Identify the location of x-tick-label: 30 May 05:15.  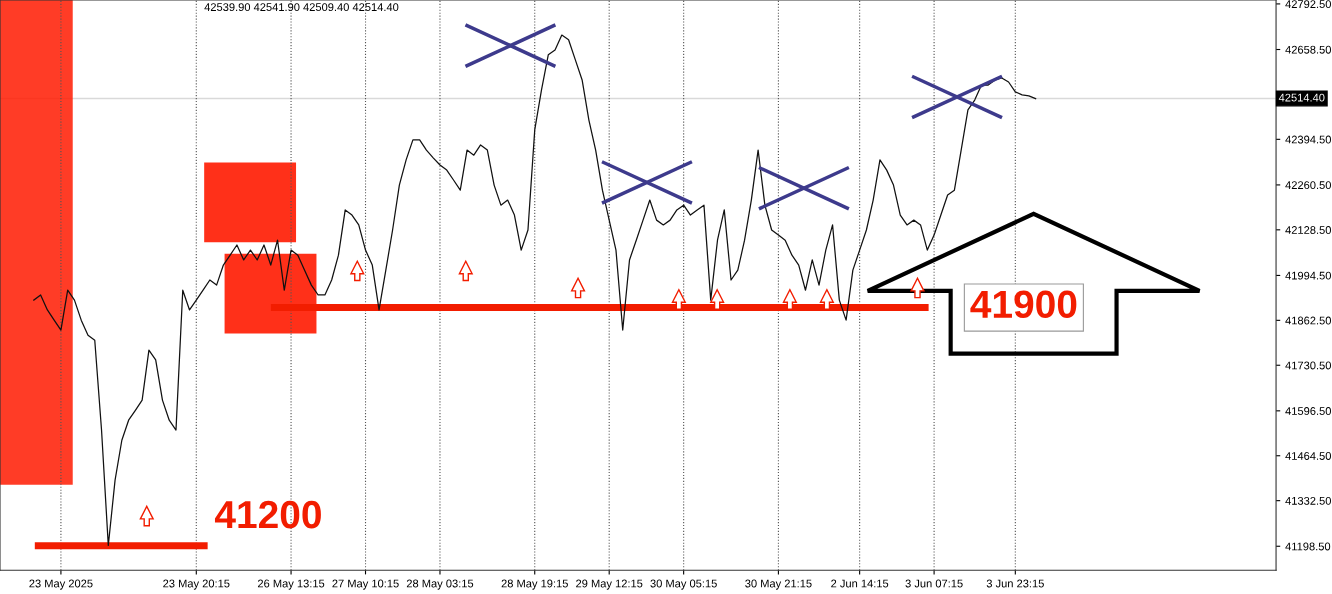
(683, 584).